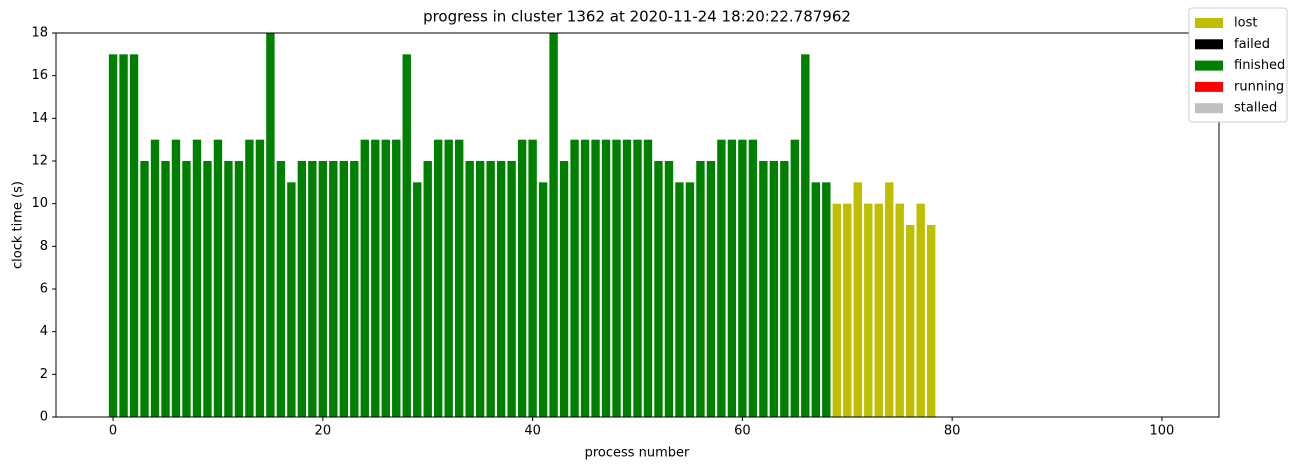 The width and height of the screenshot is (1303, 470). Describe the element at coordinates (44, 331) in the screenshot. I see `y-tick-label: 4` at that location.